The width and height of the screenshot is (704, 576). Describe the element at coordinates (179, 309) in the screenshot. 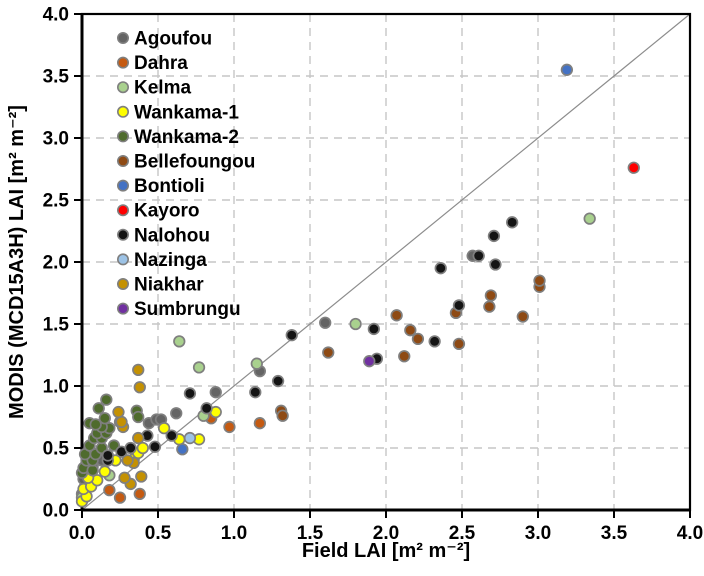

I see `legend-item-sumbrungu: Sumbrungu` at that location.